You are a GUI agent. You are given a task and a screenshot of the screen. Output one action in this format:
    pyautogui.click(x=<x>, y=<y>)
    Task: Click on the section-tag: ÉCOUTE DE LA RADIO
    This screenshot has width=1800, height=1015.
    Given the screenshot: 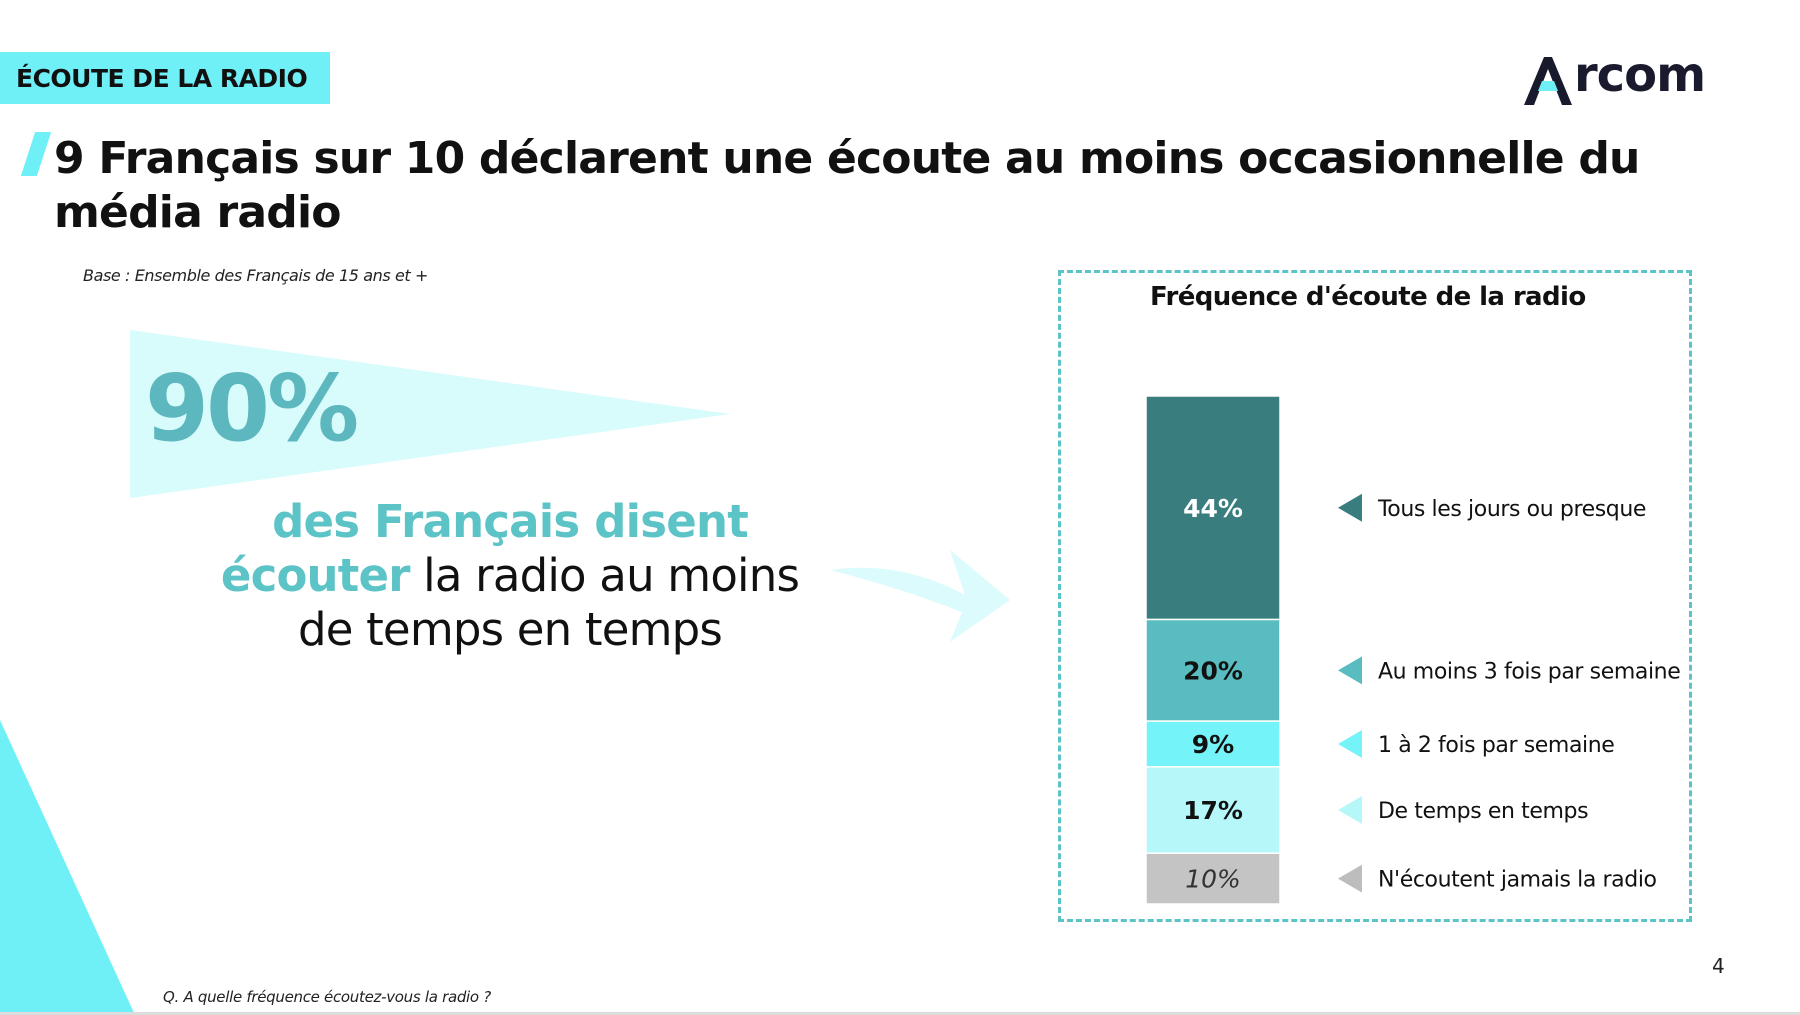 What is the action you would take?
    pyautogui.click(x=165, y=78)
    